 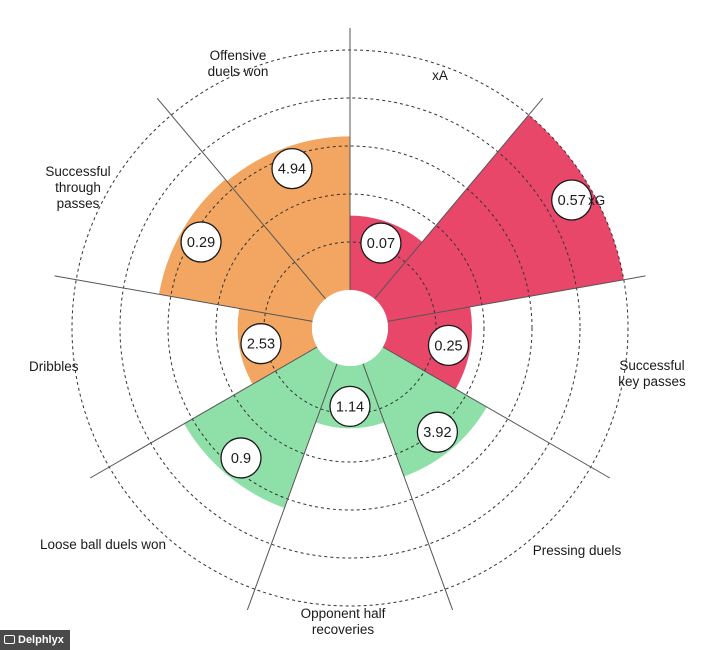 I want to click on label-line: through, so click(x=78, y=187).